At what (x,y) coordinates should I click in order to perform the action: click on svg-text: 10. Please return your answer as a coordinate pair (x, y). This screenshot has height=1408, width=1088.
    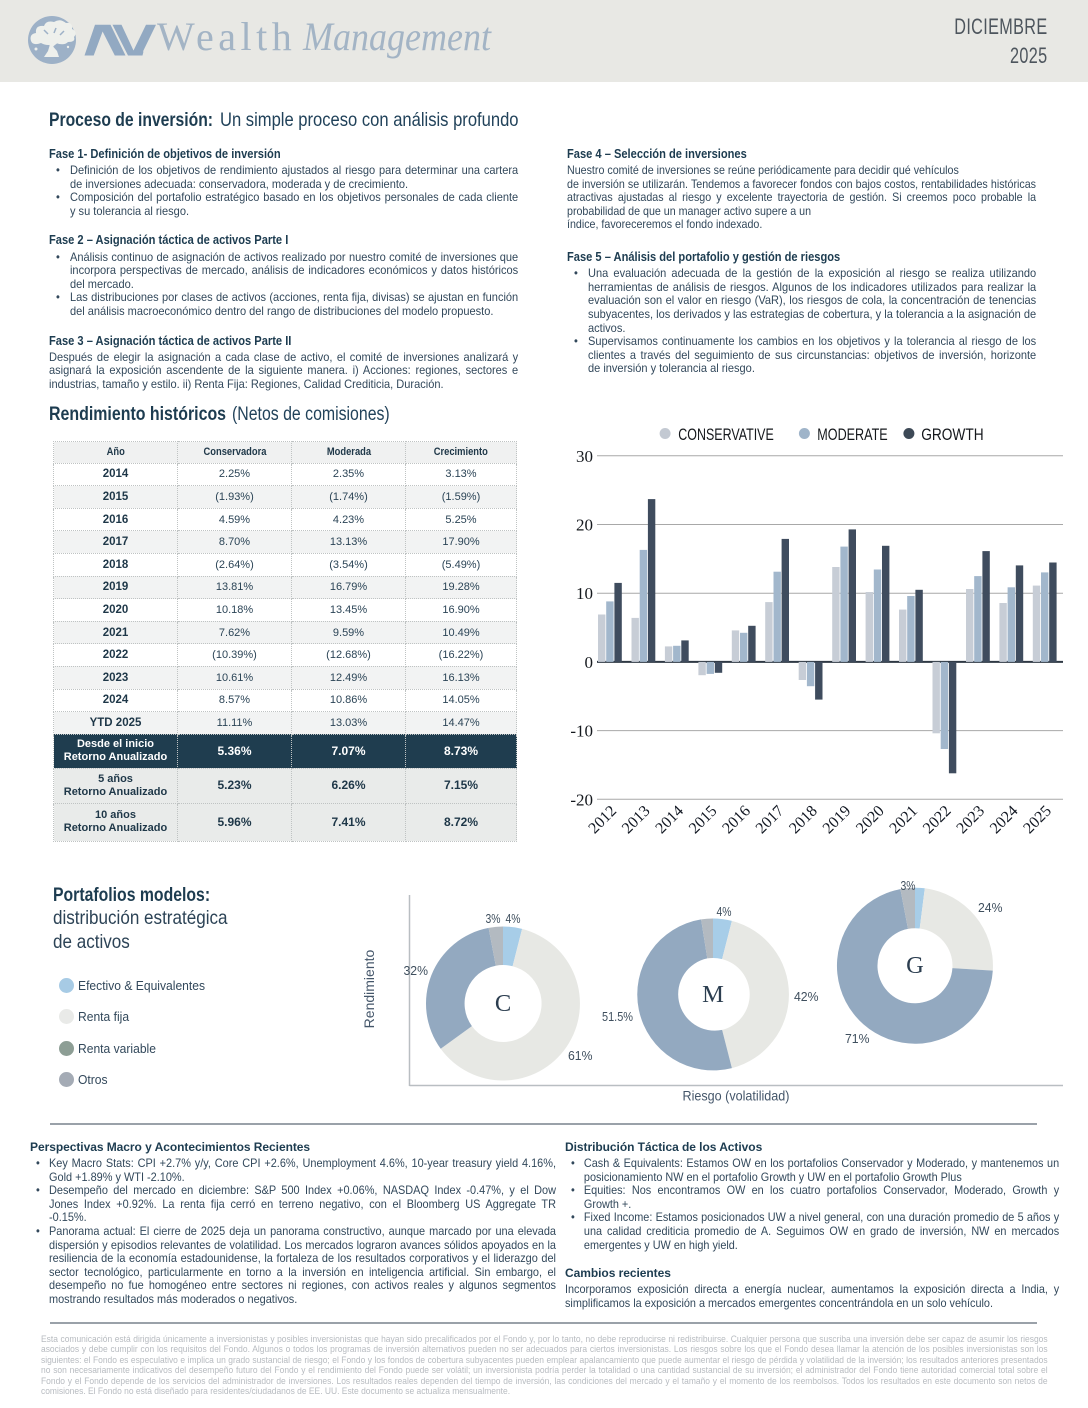
    Looking at the image, I should click on (584, 593).